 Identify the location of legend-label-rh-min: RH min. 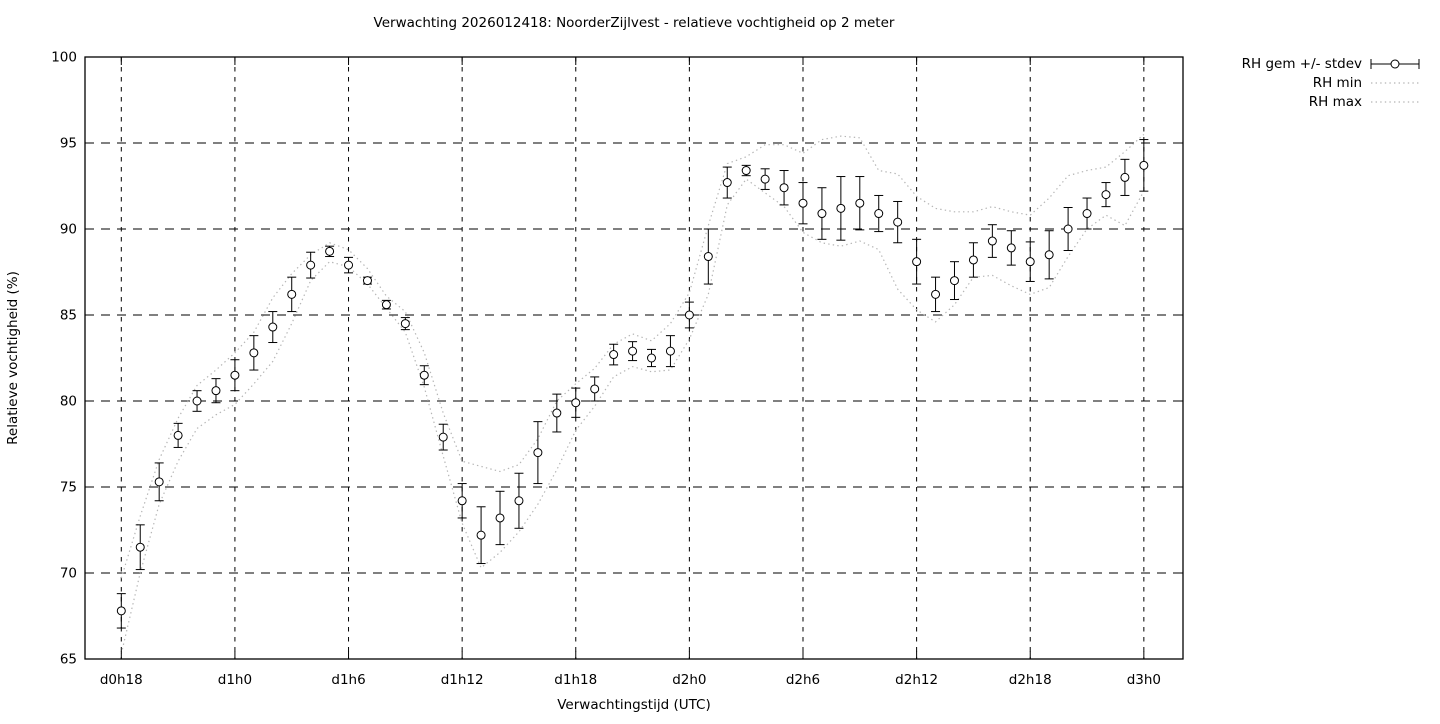
(1337, 83).